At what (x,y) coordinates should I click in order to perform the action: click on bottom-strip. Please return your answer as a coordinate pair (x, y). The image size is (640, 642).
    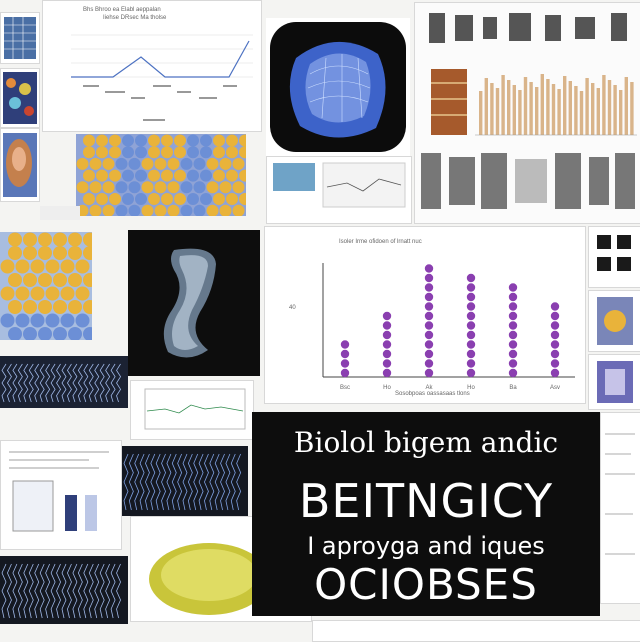
    Looking at the image, I should click on (476, 631).